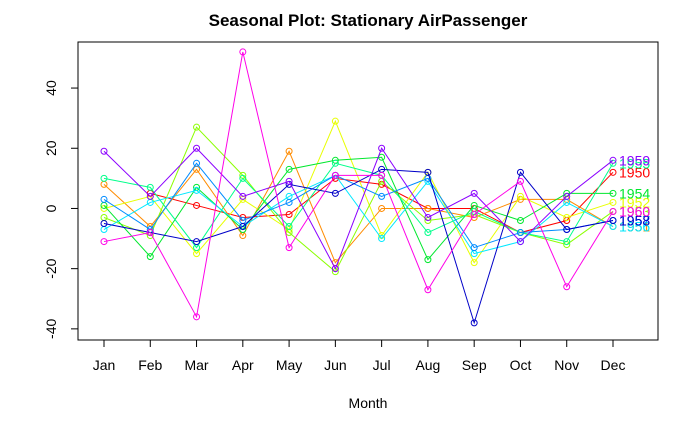 The height and width of the screenshot is (437, 700). Describe the element at coordinates (51, 208) in the screenshot. I see `y-tick-label: 0` at that location.